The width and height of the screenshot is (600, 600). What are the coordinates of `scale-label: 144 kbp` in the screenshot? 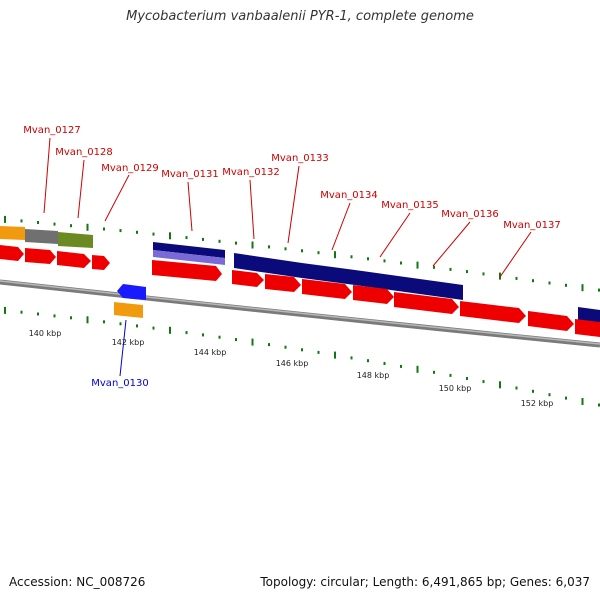 It's located at (210, 352).